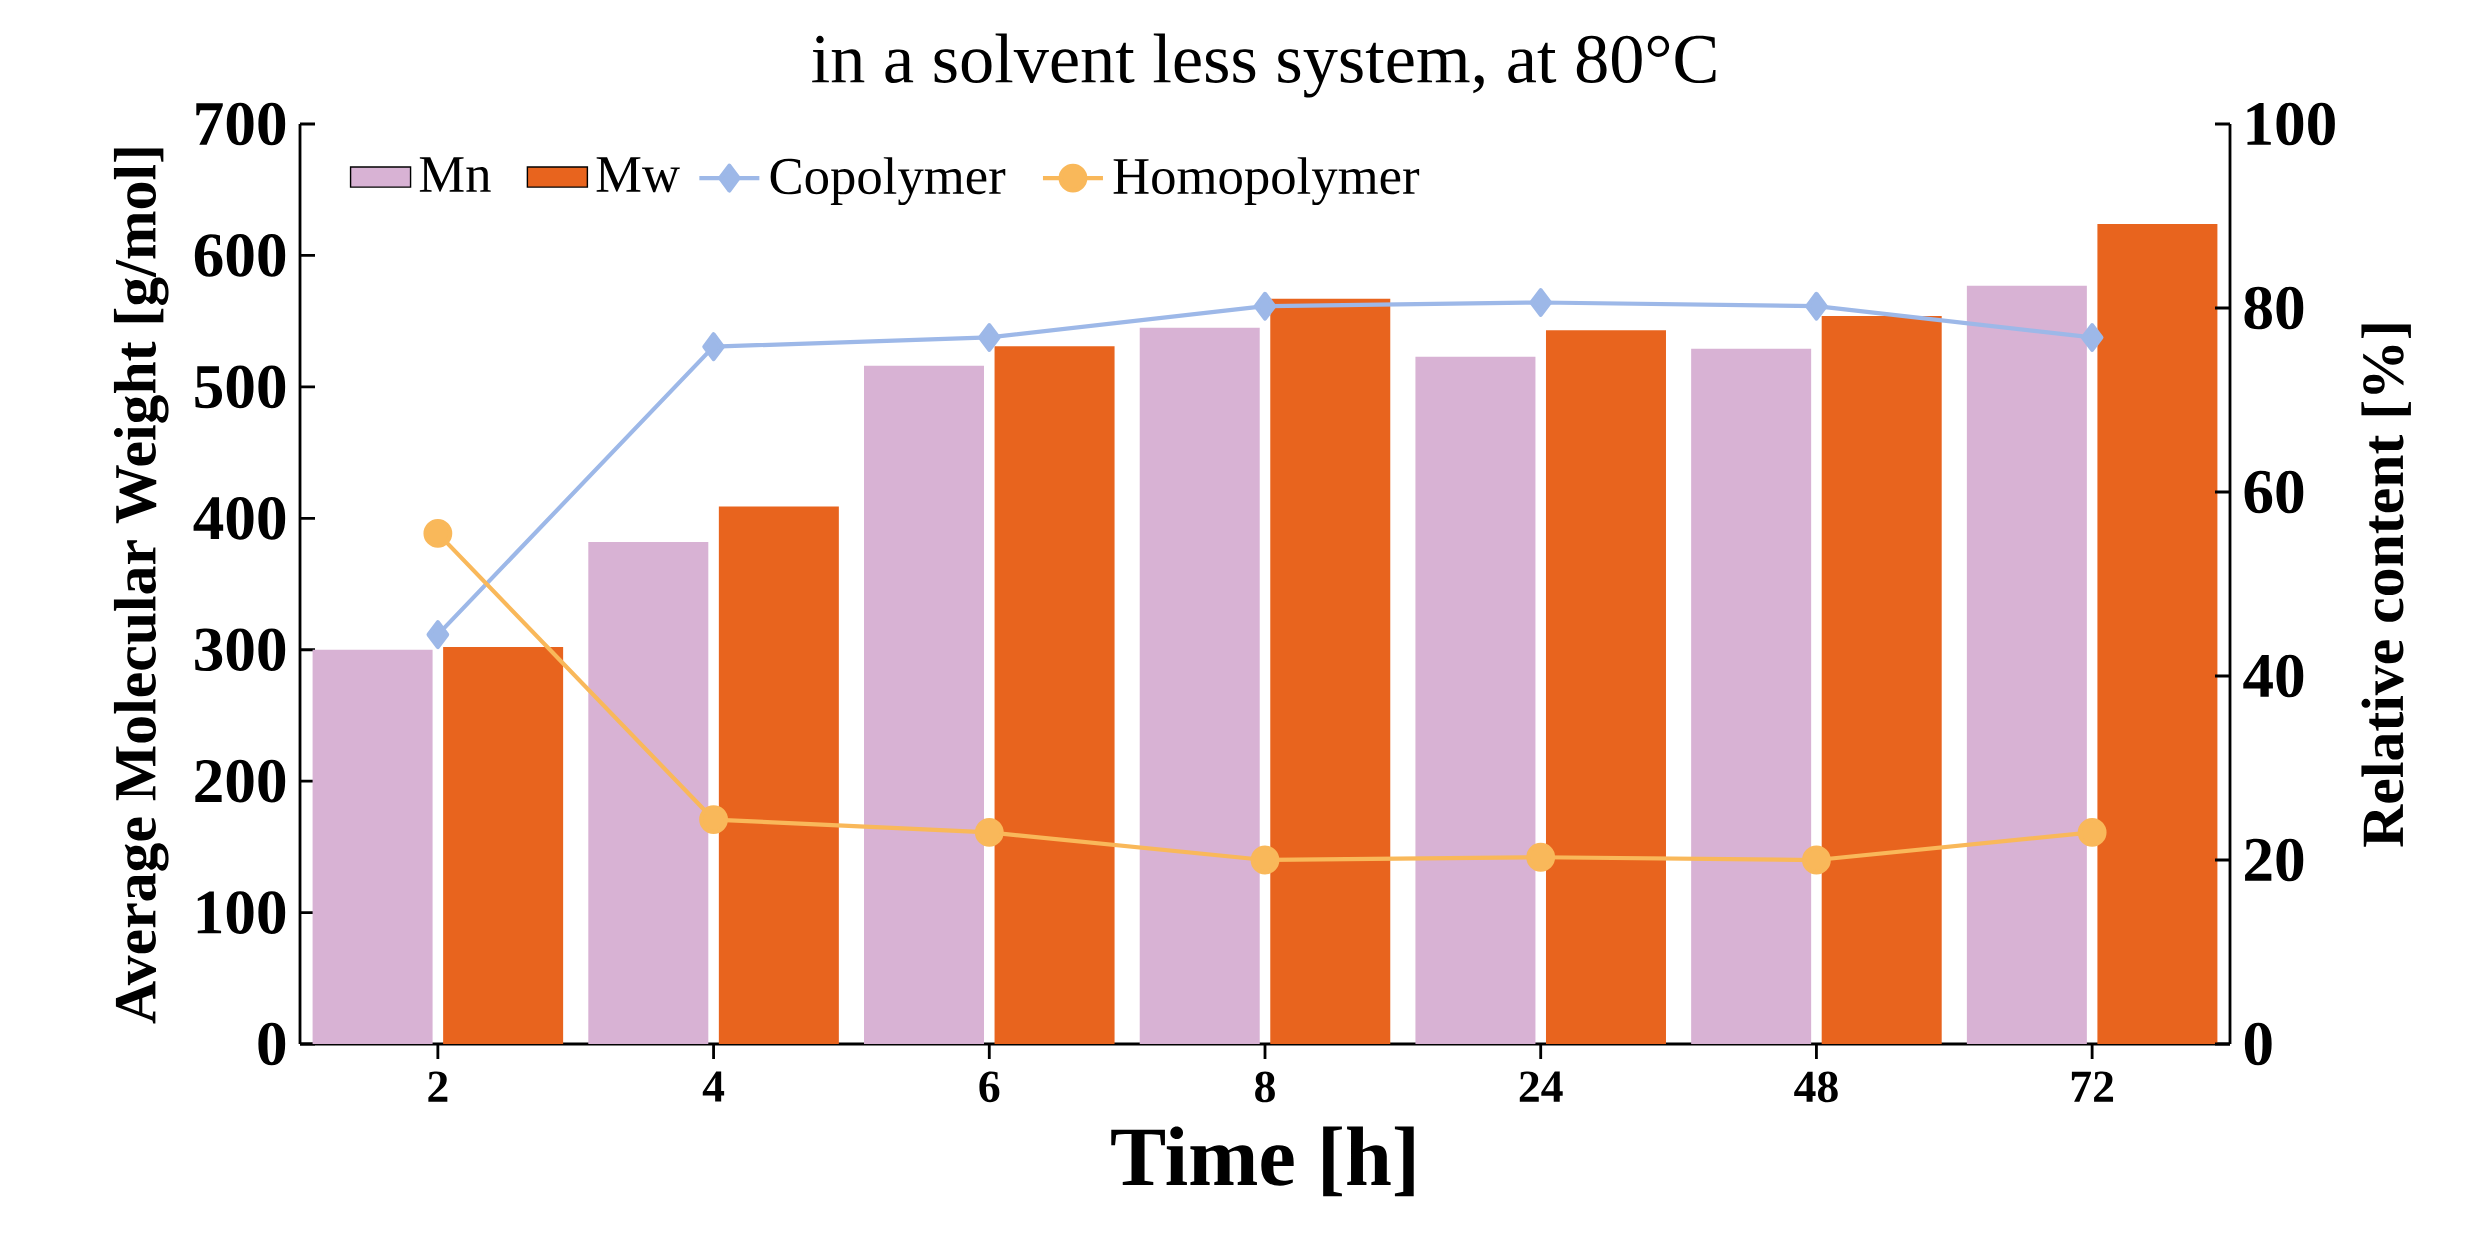 The height and width of the screenshot is (1234, 2475). What do you see at coordinates (1262, 1161) in the screenshot?
I see `x-axis-title: Time [h]` at bounding box center [1262, 1161].